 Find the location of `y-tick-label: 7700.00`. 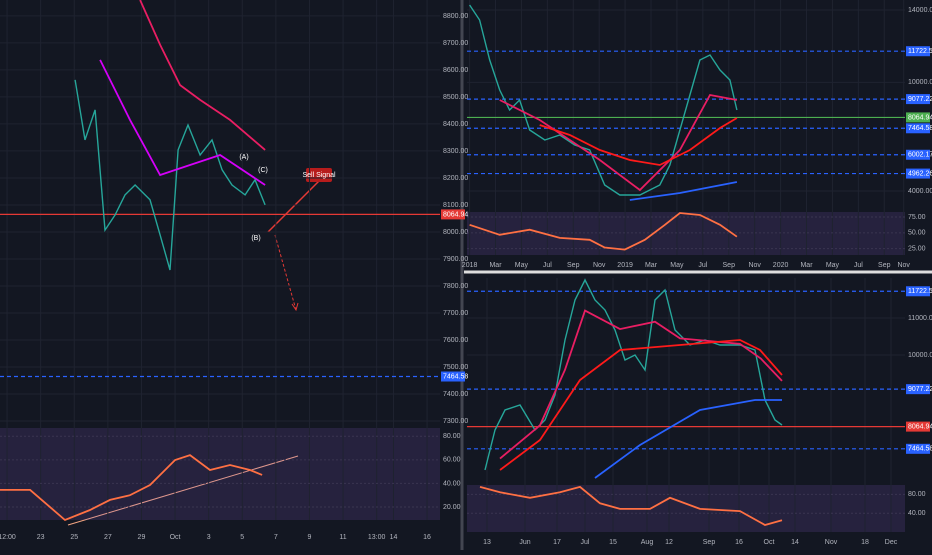

y-tick-label: 7700.00 is located at coordinates (455, 313).